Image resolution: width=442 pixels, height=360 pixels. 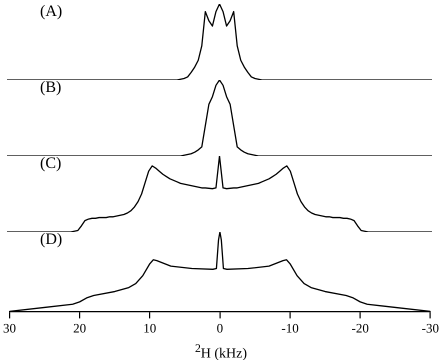 What do you see at coordinates (431, 328) in the screenshot?
I see `x-tick-label: -30` at bounding box center [431, 328].